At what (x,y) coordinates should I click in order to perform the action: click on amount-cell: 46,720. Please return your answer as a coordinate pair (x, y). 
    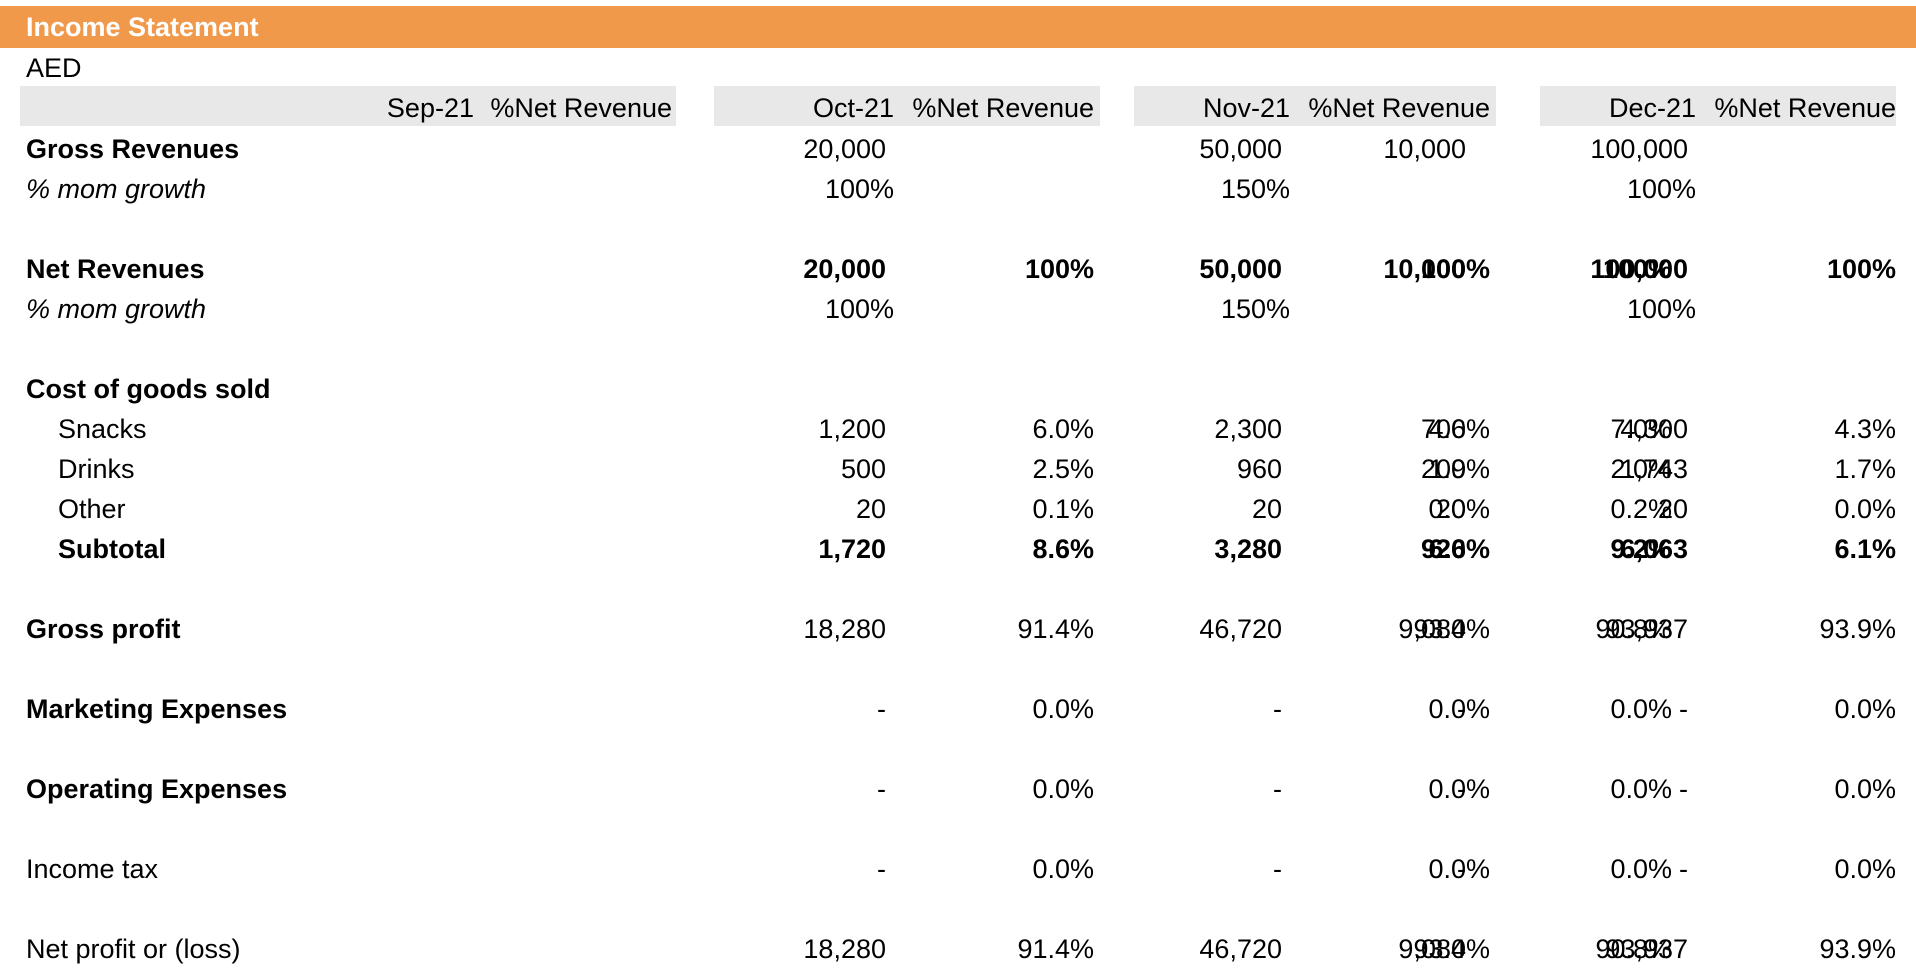
    Looking at the image, I should click on (1240, 949).